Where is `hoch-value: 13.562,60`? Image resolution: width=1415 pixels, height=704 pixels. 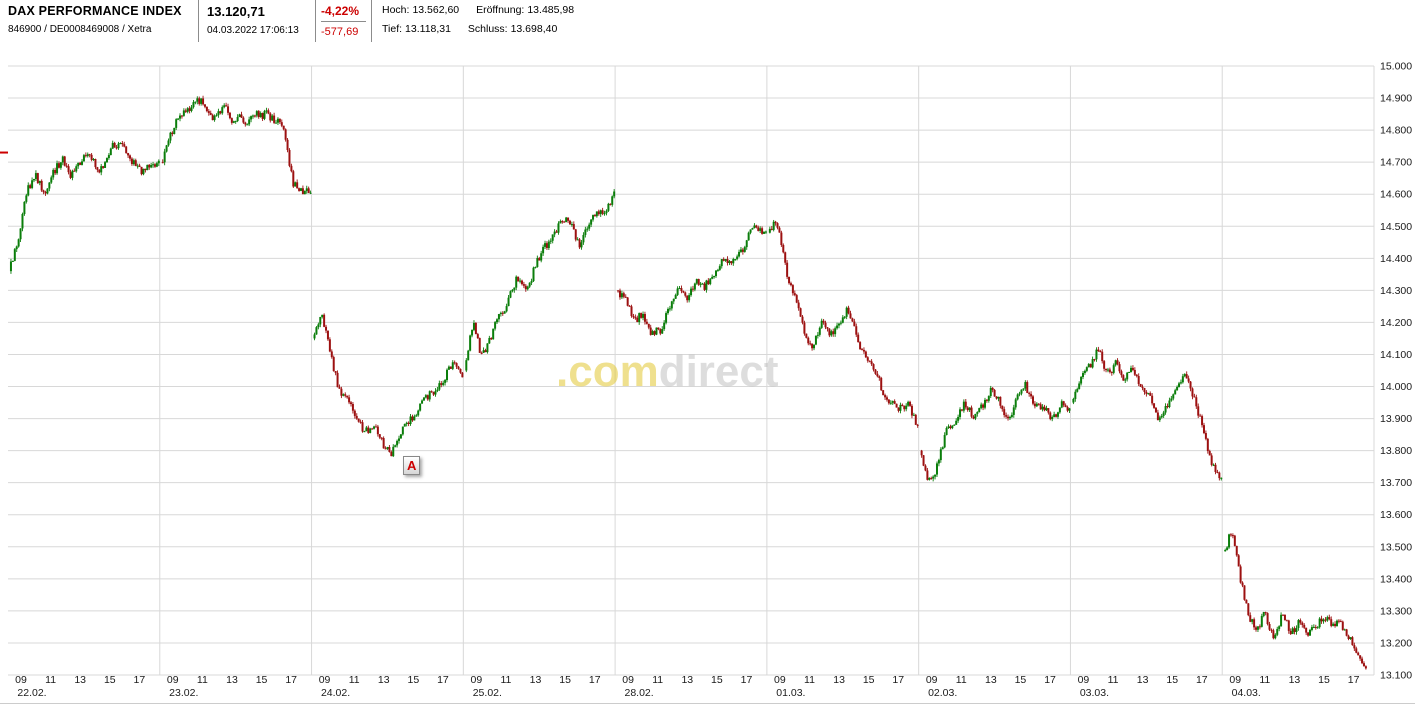 hoch-value: 13.562,60 is located at coordinates (436, 10).